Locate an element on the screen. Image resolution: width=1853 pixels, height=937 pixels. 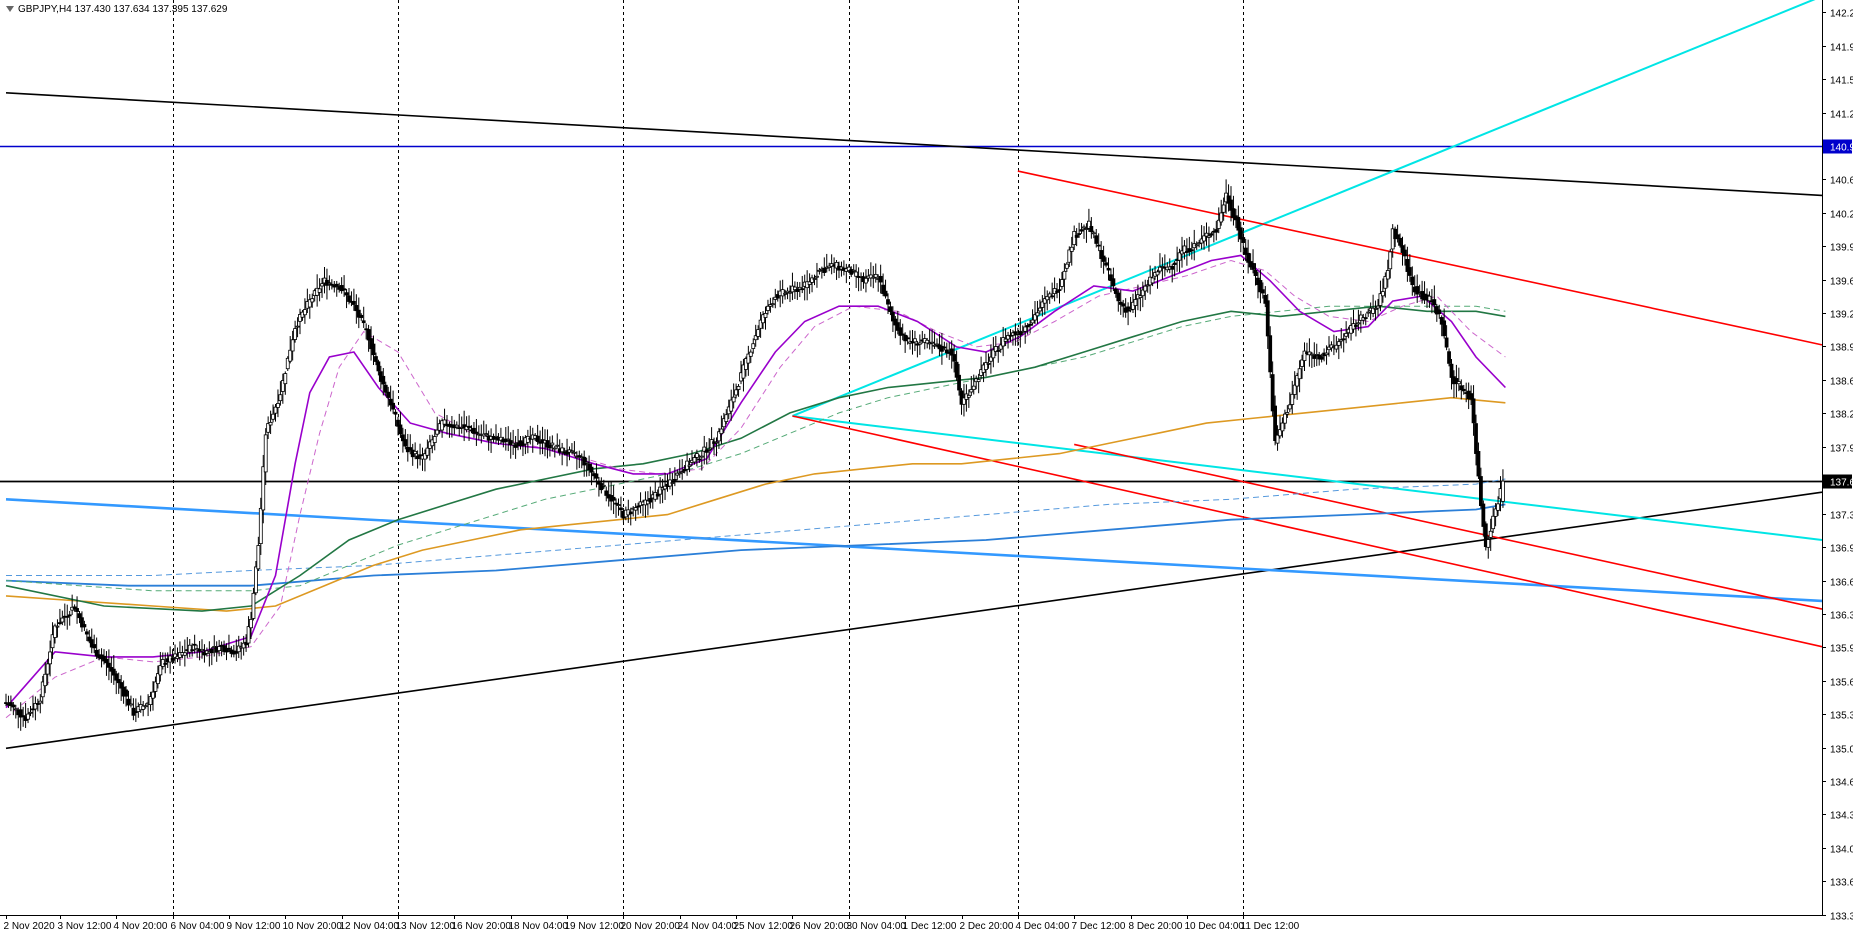
price-tick-label: 135.005 is located at coordinates (1841, 750).